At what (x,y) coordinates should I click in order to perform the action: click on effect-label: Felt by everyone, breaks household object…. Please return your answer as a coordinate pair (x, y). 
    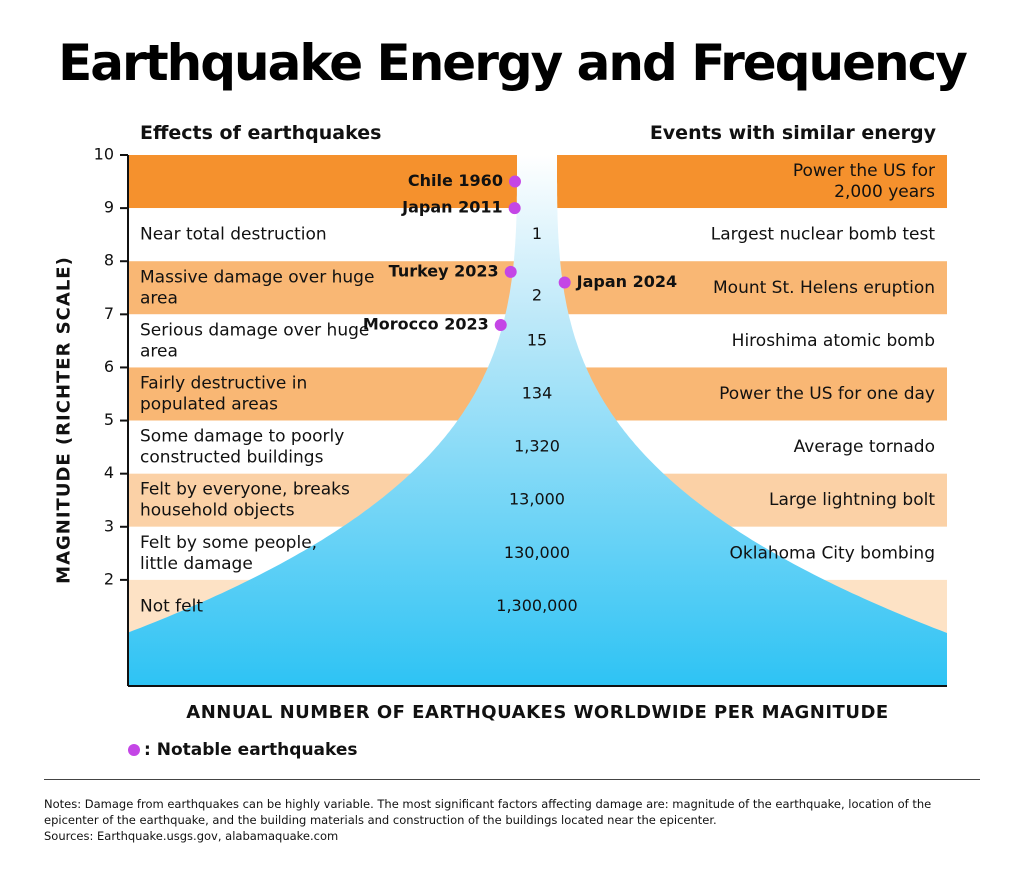
    Looking at the image, I should click on (245, 500).